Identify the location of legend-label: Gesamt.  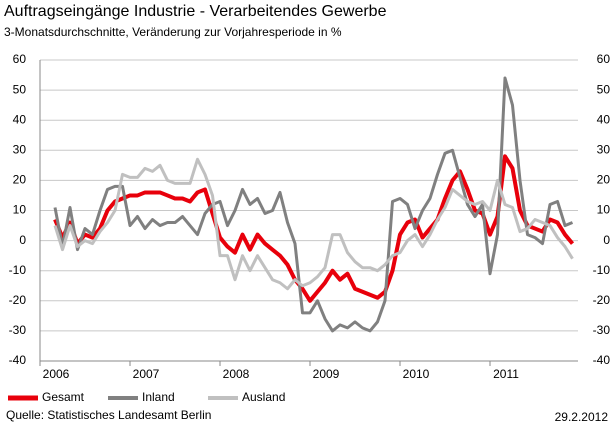
(63, 397).